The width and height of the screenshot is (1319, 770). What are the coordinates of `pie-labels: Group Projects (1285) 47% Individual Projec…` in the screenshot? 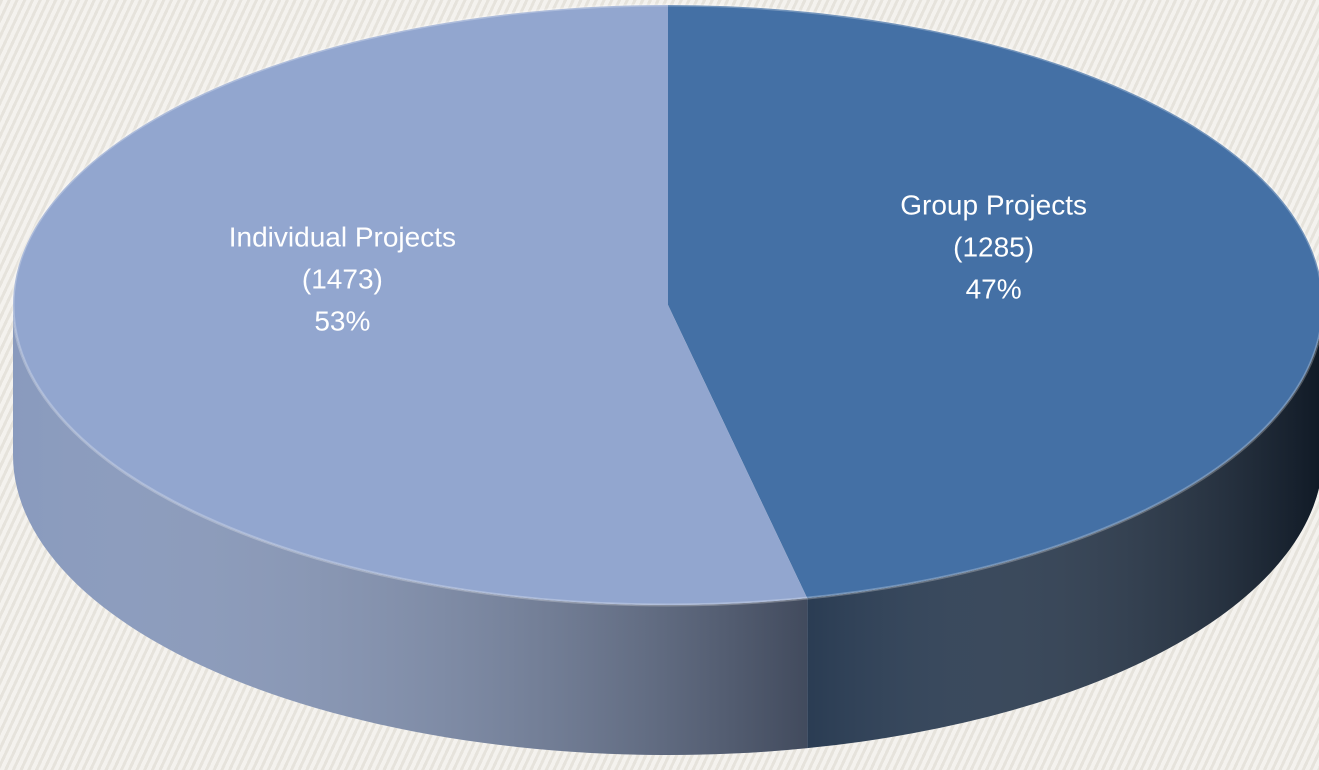 It's located at (658, 262).